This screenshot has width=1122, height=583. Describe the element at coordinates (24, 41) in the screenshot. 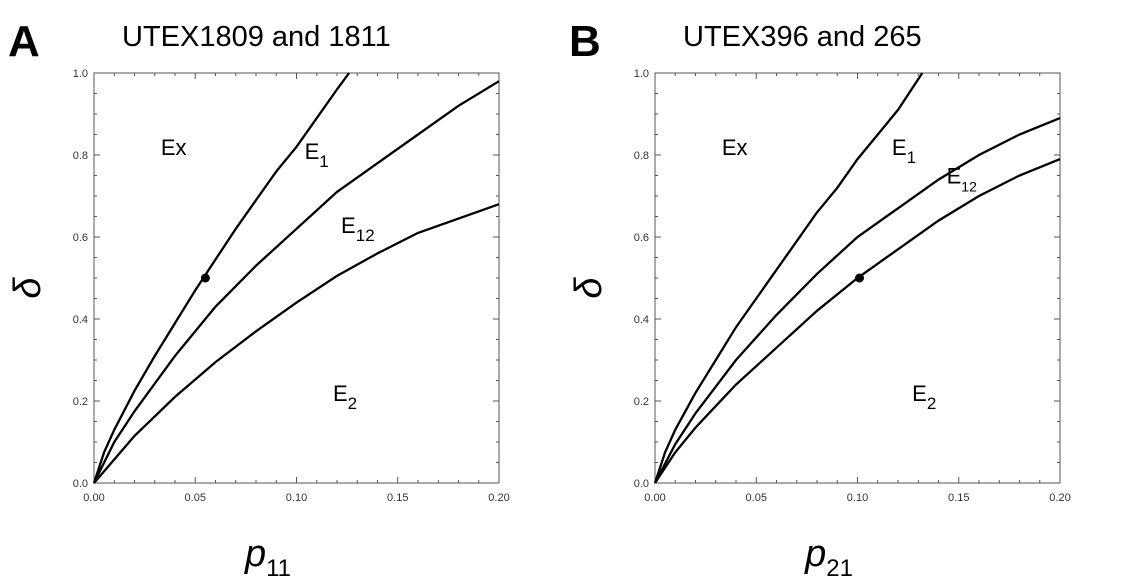

I see `panel-label: A` at that location.